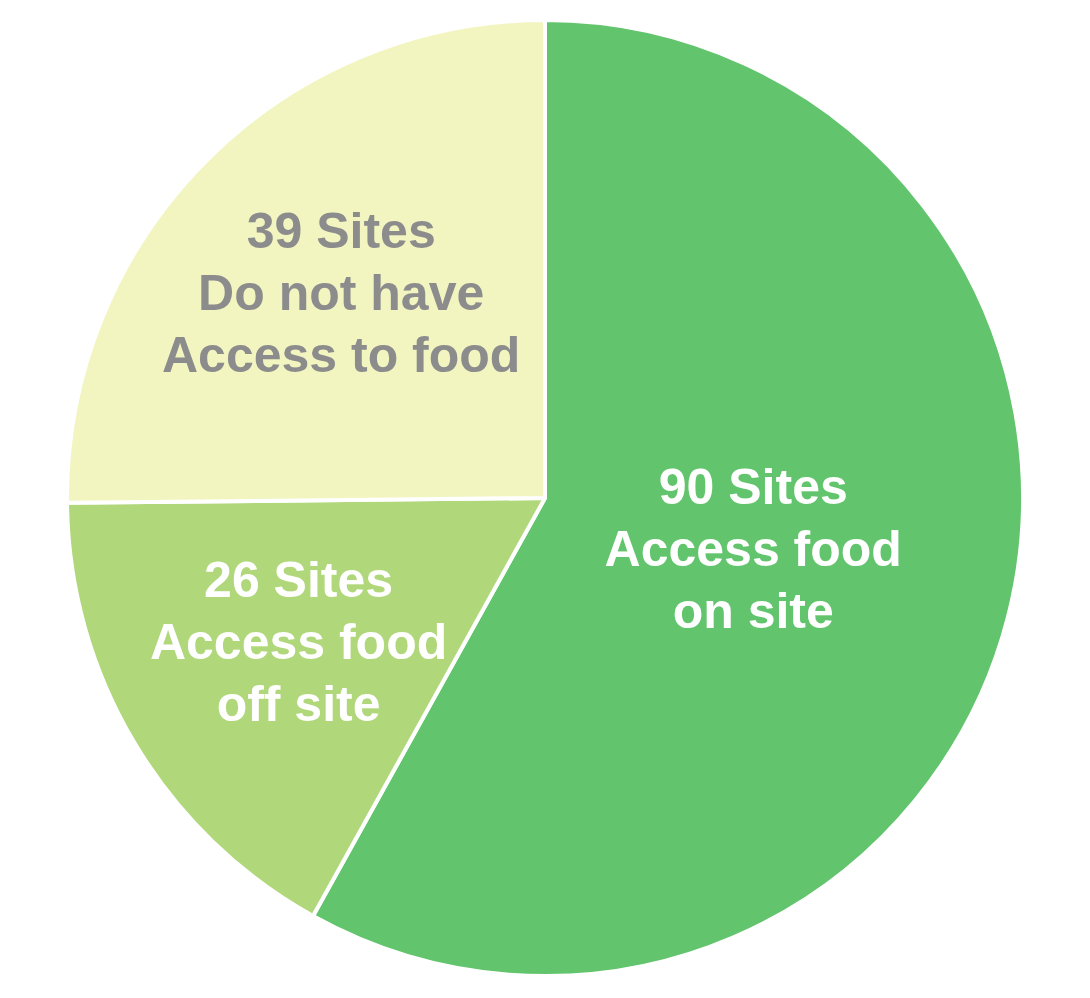 The width and height of the screenshot is (1090, 998). Describe the element at coordinates (341, 324) in the screenshot. I see `slice-label: Do not have Access to food` at that location.